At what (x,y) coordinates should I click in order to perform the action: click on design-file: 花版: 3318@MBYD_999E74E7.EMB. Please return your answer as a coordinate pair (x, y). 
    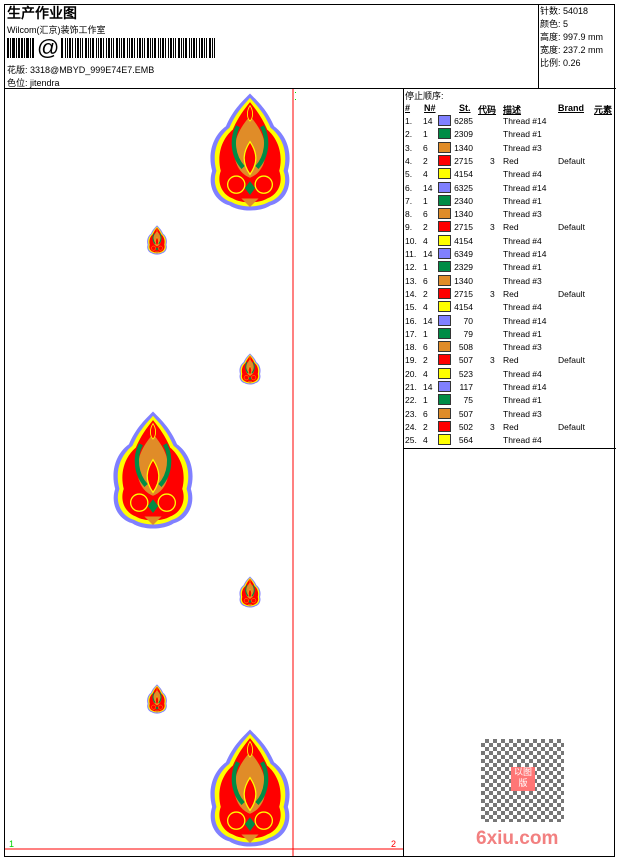
    Looking at the image, I should click on (80, 69).